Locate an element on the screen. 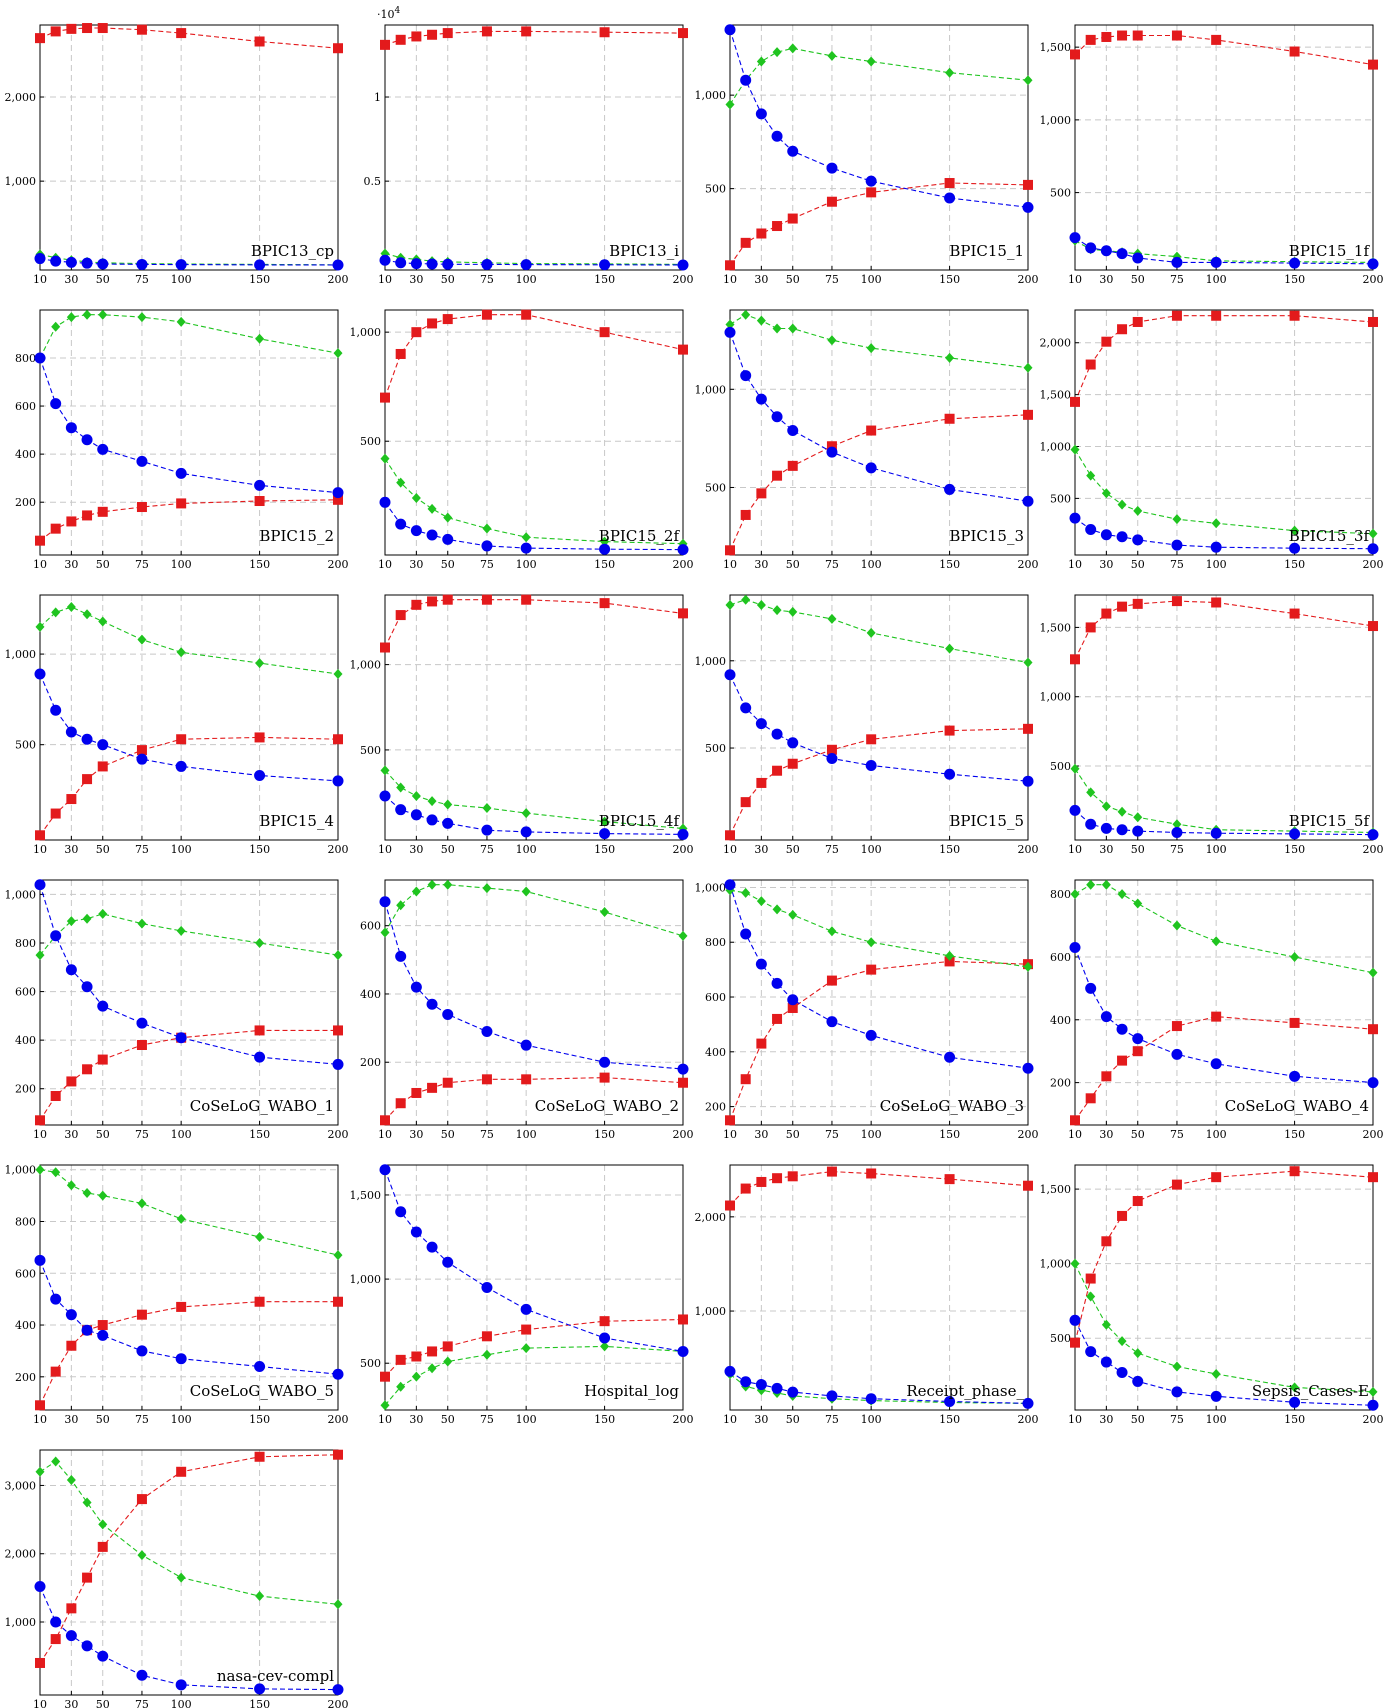 This screenshot has width=1390, height=1708. panel-BPIC15_1f: 10 30 50 75 100 150 200 500 1,000 1,500 BPIC15_1f is located at coordinates (1212, 155).